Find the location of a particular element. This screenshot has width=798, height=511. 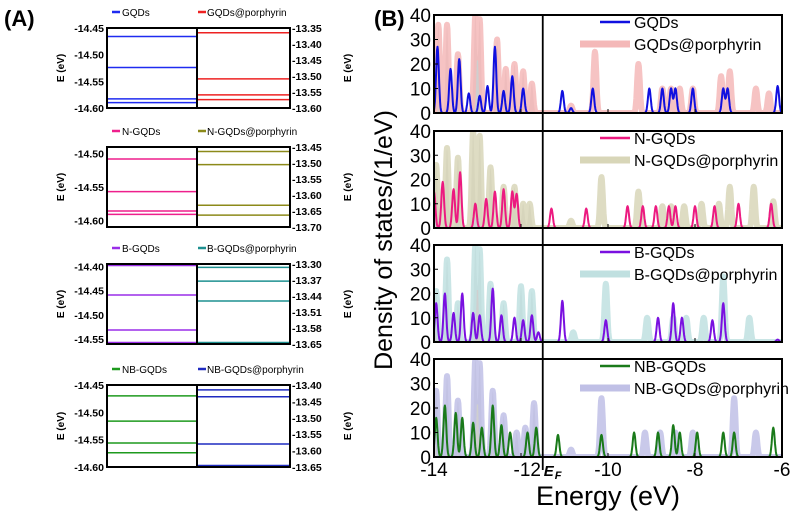

y-tick-label-right: -13.51 is located at coordinates (307, 313).